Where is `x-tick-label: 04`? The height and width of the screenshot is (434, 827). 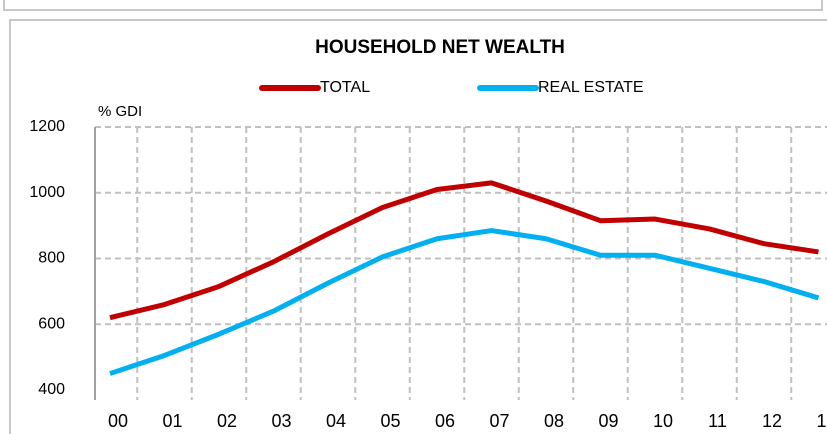 x-tick-label: 04 is located at coordinates (336, 421).